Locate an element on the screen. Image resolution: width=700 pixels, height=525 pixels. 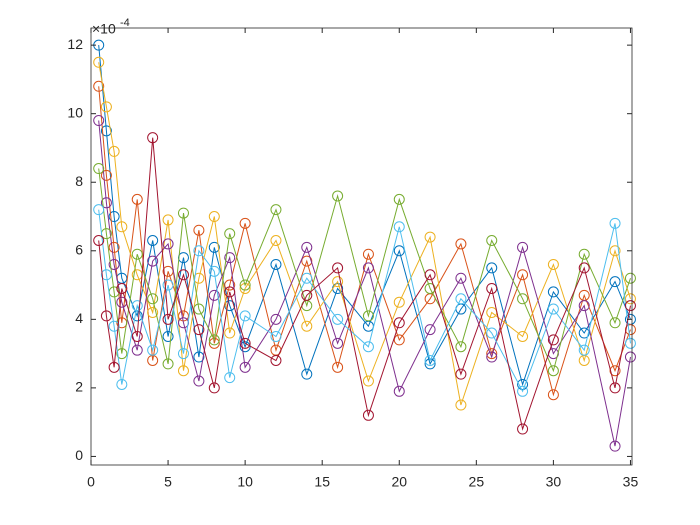
x-tick-label: 0 is located at coordinates (91, 482).